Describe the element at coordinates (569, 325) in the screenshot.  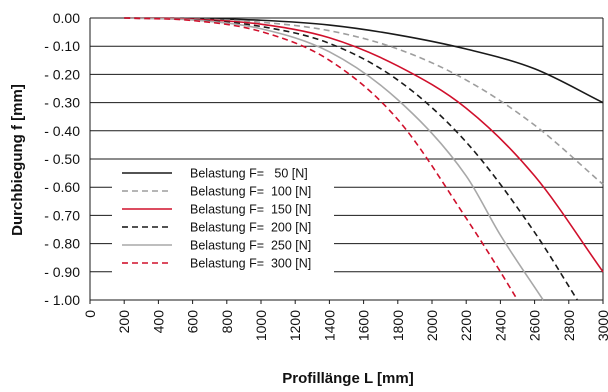
I see `x-tick-label: 2800` at that location.